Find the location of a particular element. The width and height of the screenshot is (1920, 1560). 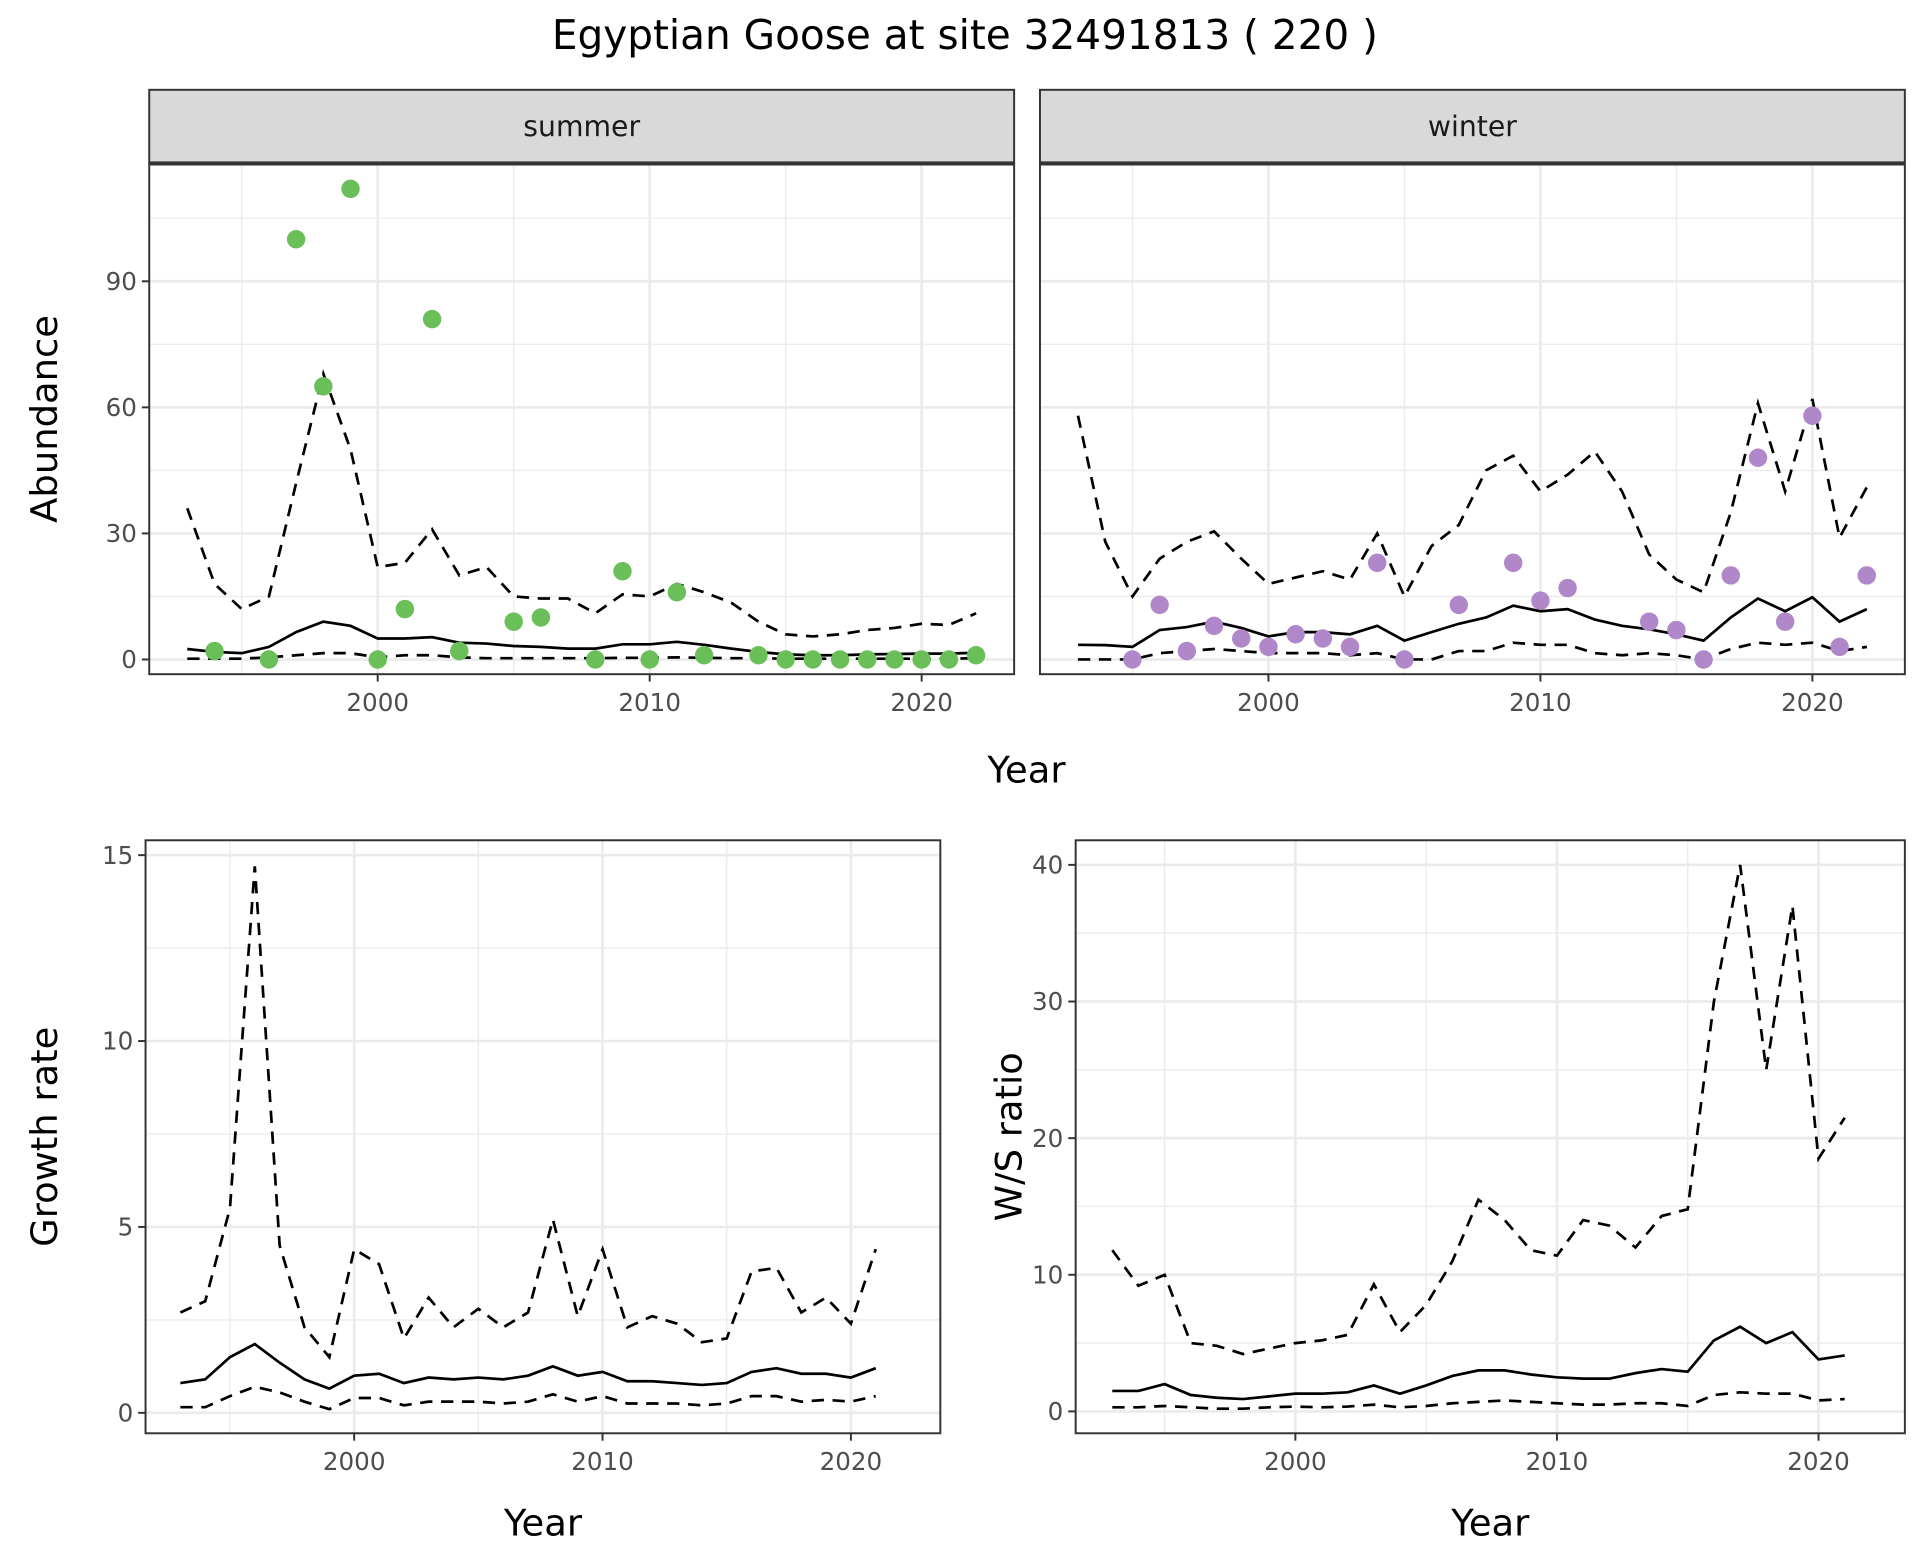

y-tick-label: 90 is located at coordinates (121, 281).